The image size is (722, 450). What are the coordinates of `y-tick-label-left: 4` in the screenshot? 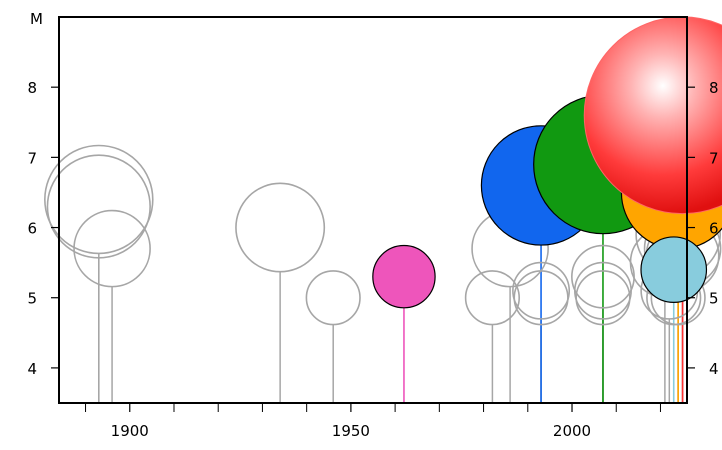 It's located at (32, 369).